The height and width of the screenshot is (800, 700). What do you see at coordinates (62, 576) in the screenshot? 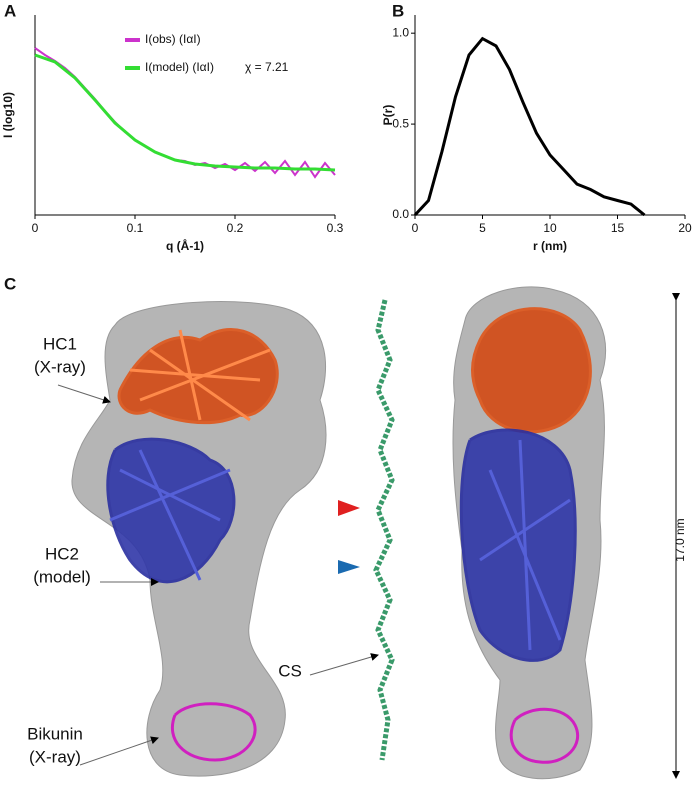
I see `label: (model)` at bounding box center [62, 576].